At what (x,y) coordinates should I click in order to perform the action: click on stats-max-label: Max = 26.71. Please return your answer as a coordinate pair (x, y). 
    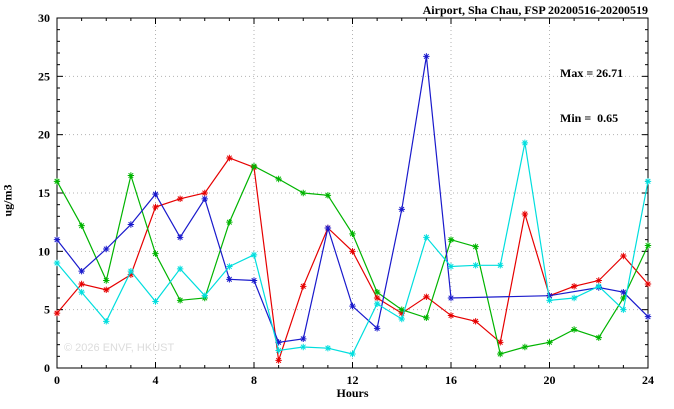
    Looking at the image, I should click on (592, 73).